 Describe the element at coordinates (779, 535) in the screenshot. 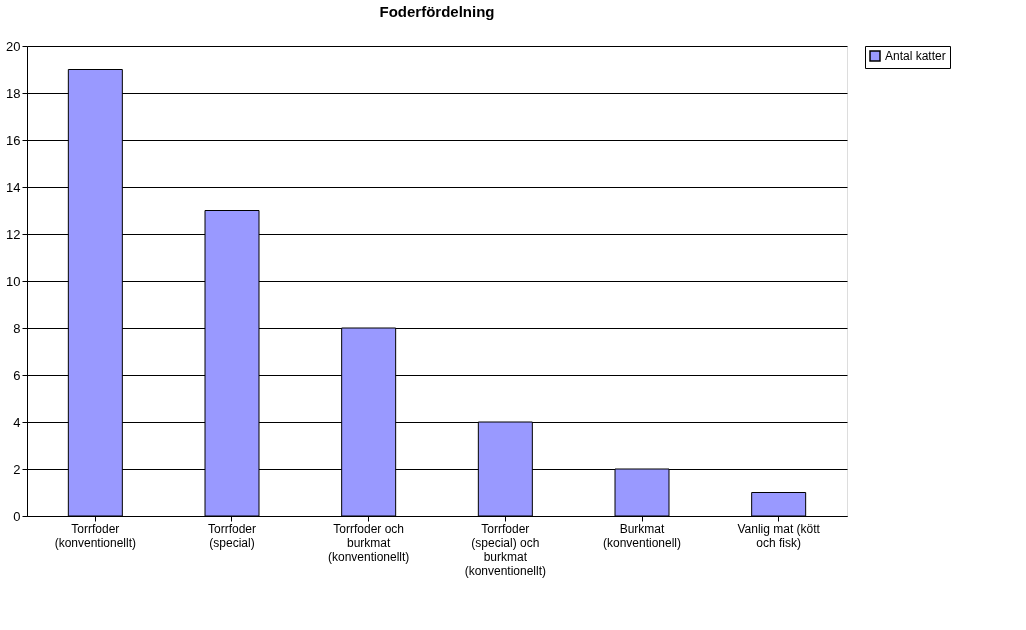

I see `x-tick-label: Vanlig mat (kött och fisk)` at that location.